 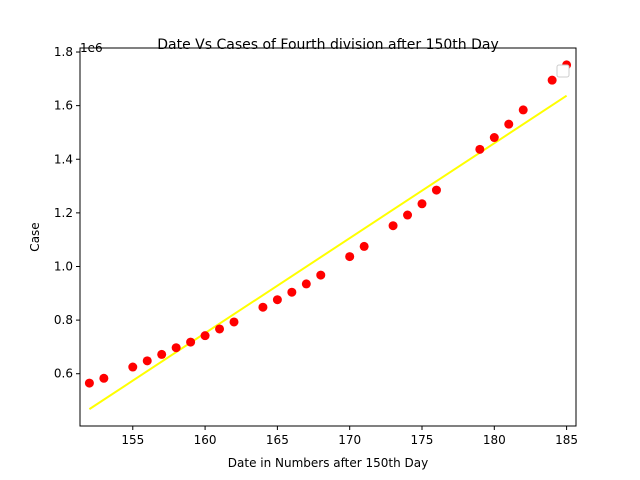 What do you see at coordinates (63, 213) in the screenshot?
I see `y-tick-label: 1.2` at bounding box center [63, 213].